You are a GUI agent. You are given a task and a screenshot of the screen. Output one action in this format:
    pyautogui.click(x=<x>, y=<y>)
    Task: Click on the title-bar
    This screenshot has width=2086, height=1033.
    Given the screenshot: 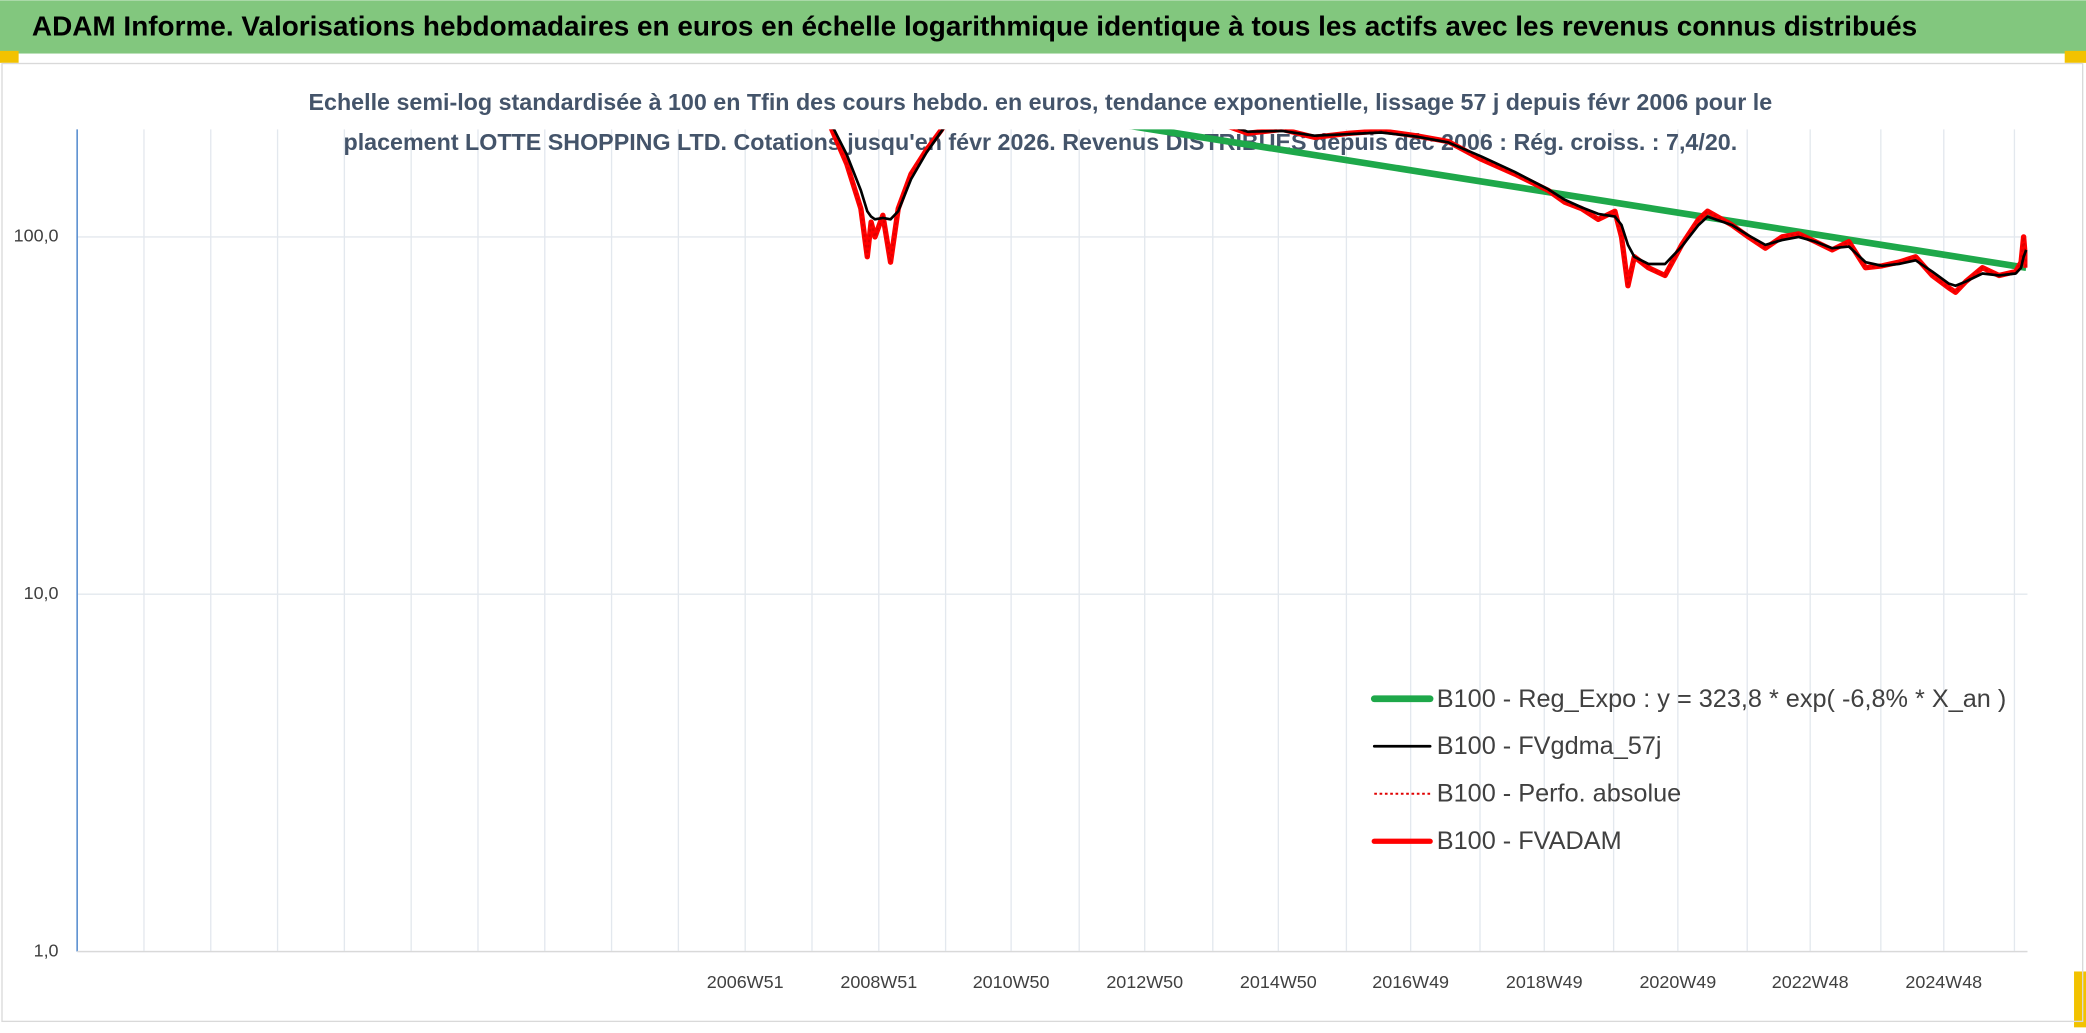 What is the action you would take?
    pyautogui.click(x=1043, y=27)
    